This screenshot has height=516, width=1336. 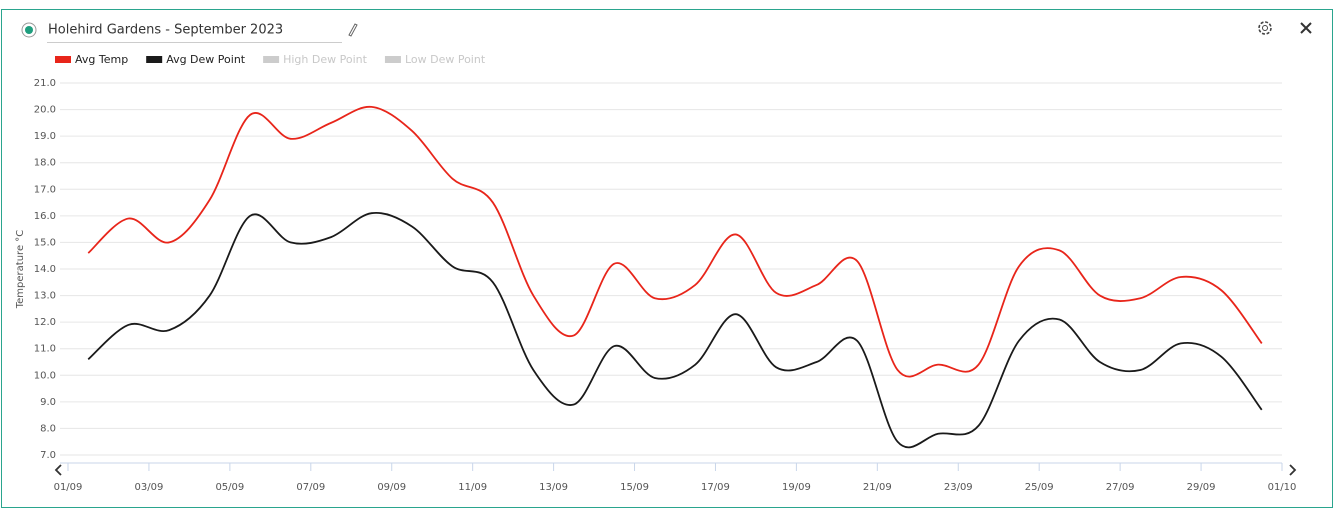 What do you see at coordinates (48, 455) in the screenshot?
I see `y-tick-label: 7.0` at bounding box center [48, 455].